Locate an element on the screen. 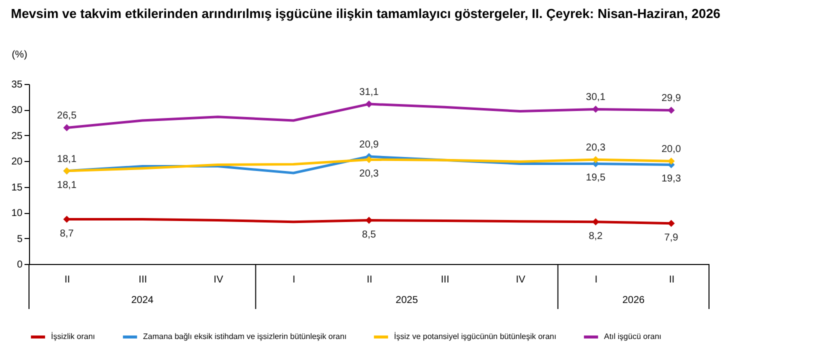  y-tick-label: 35 is located at coordinates (17, 85).